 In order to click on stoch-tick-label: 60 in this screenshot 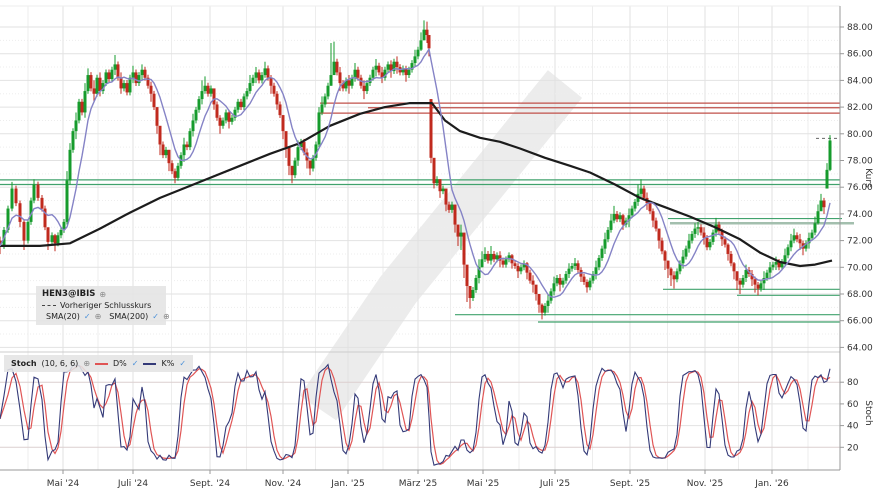, I will do `click(853, 405)`.